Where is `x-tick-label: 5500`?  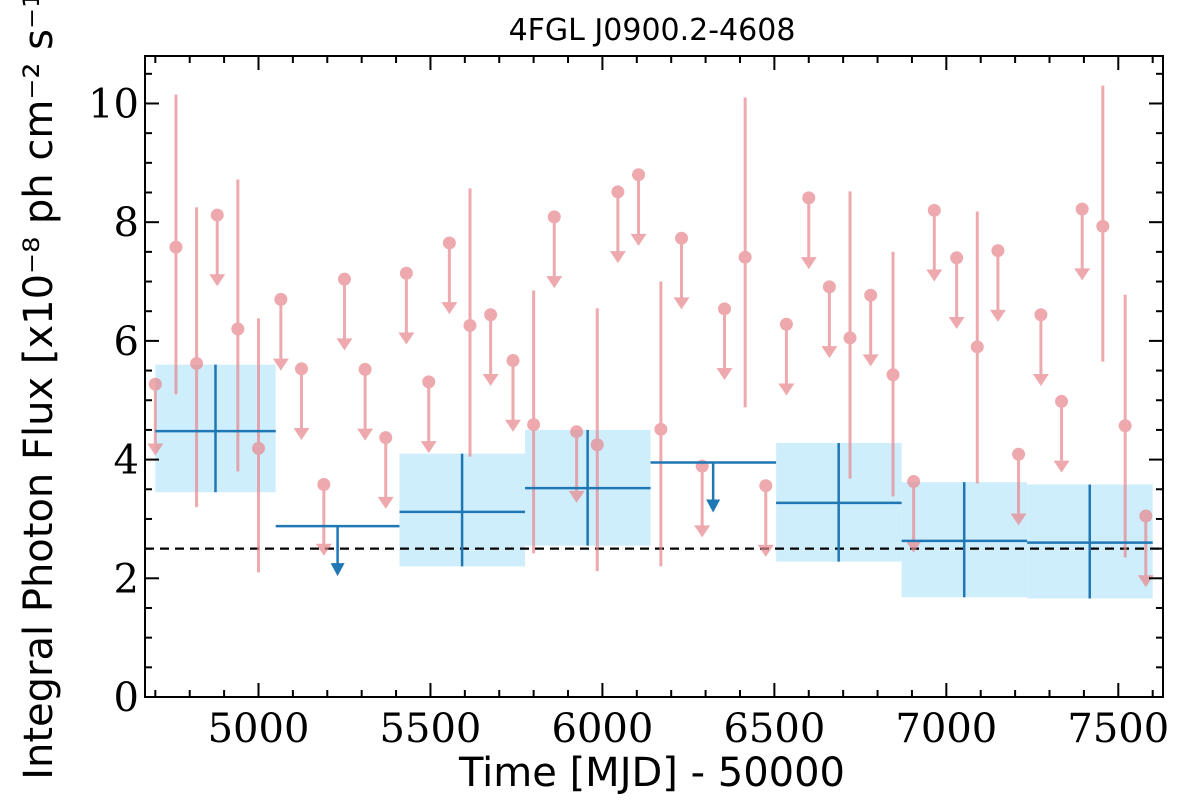
x-tick-label: 5500 is located at coordinates (431, 729).